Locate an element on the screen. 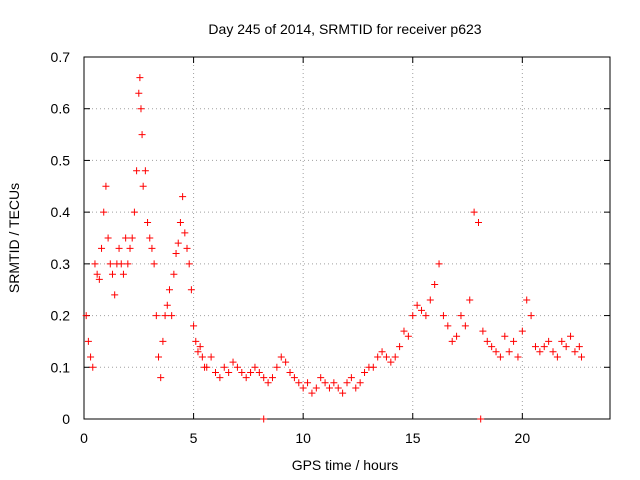  x-tick-label: 10 is located at coordinates (303, 438).